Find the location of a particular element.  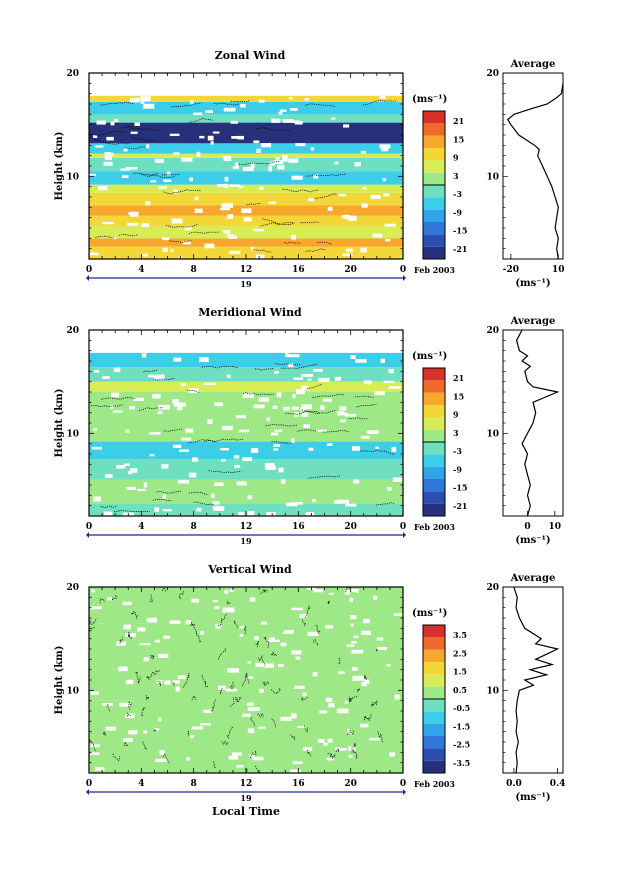

profile-y-tick-label: 20 is located at coordinates (492, 331).